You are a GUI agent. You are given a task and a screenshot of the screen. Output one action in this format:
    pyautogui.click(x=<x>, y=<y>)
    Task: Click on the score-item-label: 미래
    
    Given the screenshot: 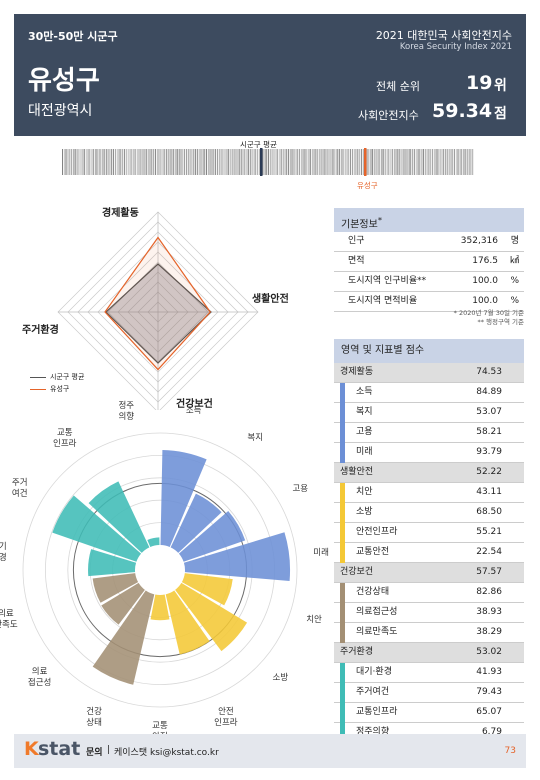 What is the action you would take?
    pyautogui.click(x=364, y=452)
    